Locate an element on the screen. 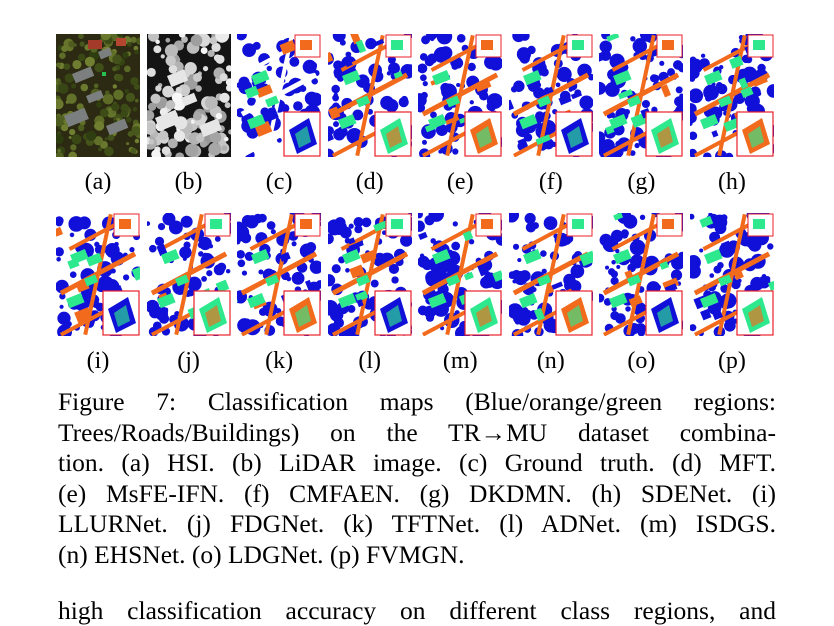  panel-label: (c) is located at coordinates (279, 182).